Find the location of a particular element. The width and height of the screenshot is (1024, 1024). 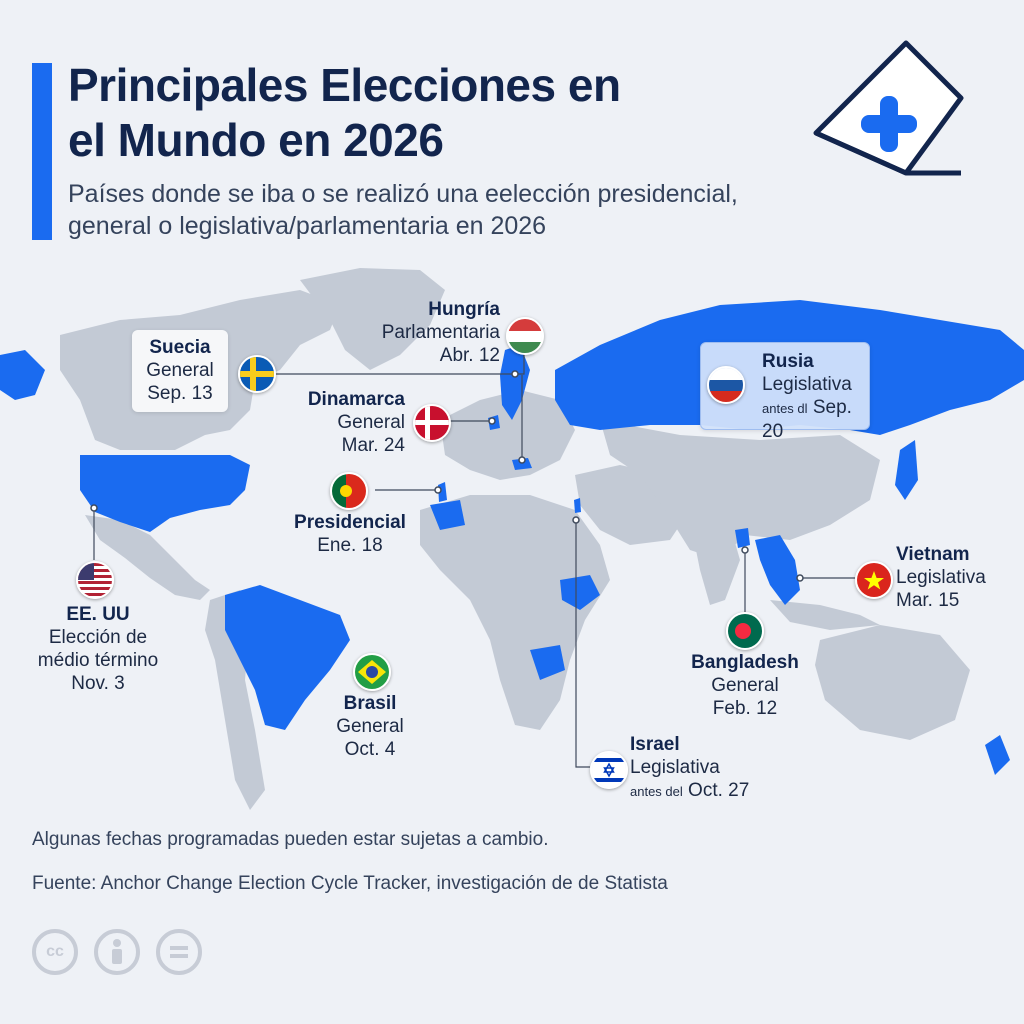

denmark-flag-icon is located at coordinates (432, 423).